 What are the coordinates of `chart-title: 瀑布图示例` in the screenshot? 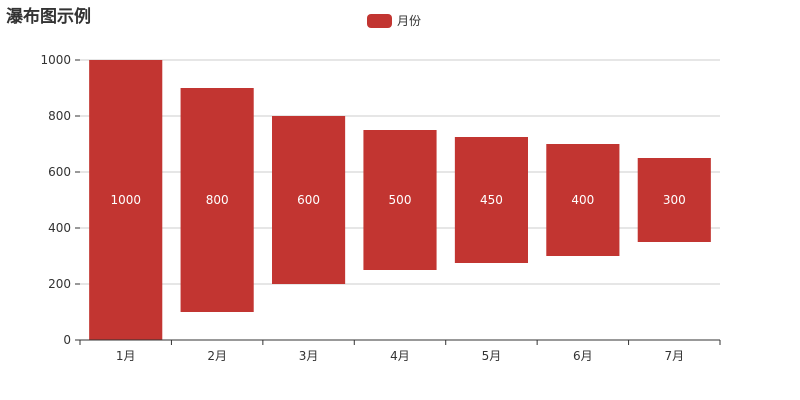 It's located at (48, 17).